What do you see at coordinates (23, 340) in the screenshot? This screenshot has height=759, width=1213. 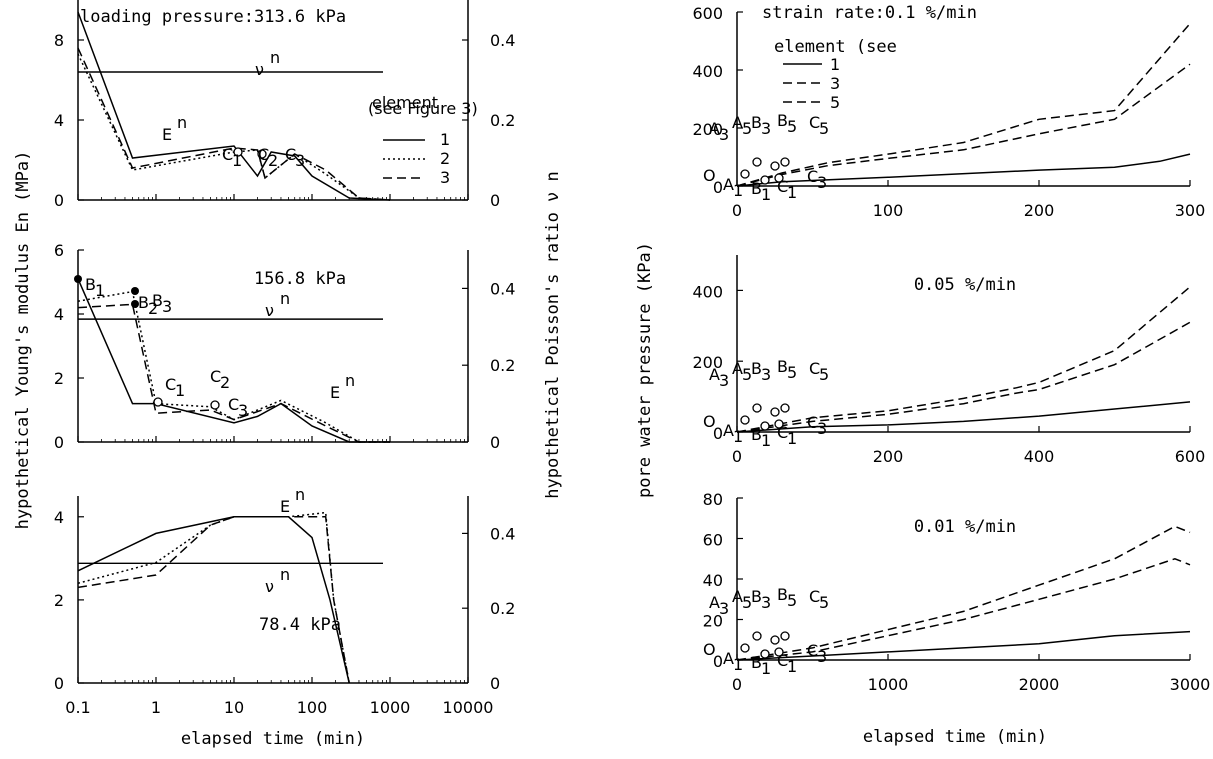 I see `left-y-axis-label: hypothetical Young's modulus En (MPa)` at bounding box center [23, 340].